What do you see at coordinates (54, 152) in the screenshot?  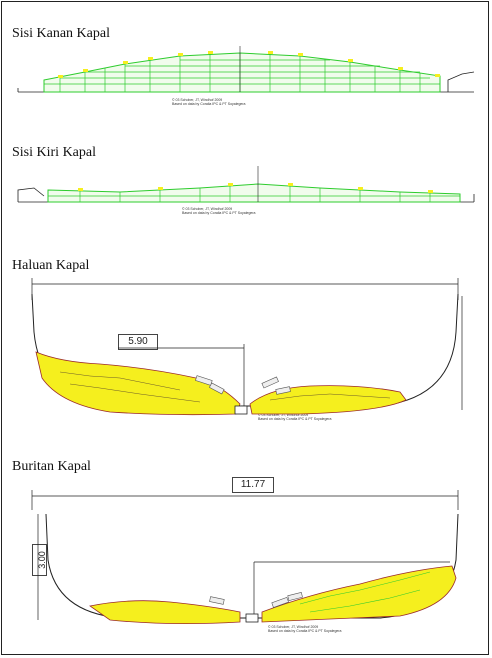 I see `section-title-sisi-kiri: Sisi Kiri Kapal` at bounding box center [54, 152].